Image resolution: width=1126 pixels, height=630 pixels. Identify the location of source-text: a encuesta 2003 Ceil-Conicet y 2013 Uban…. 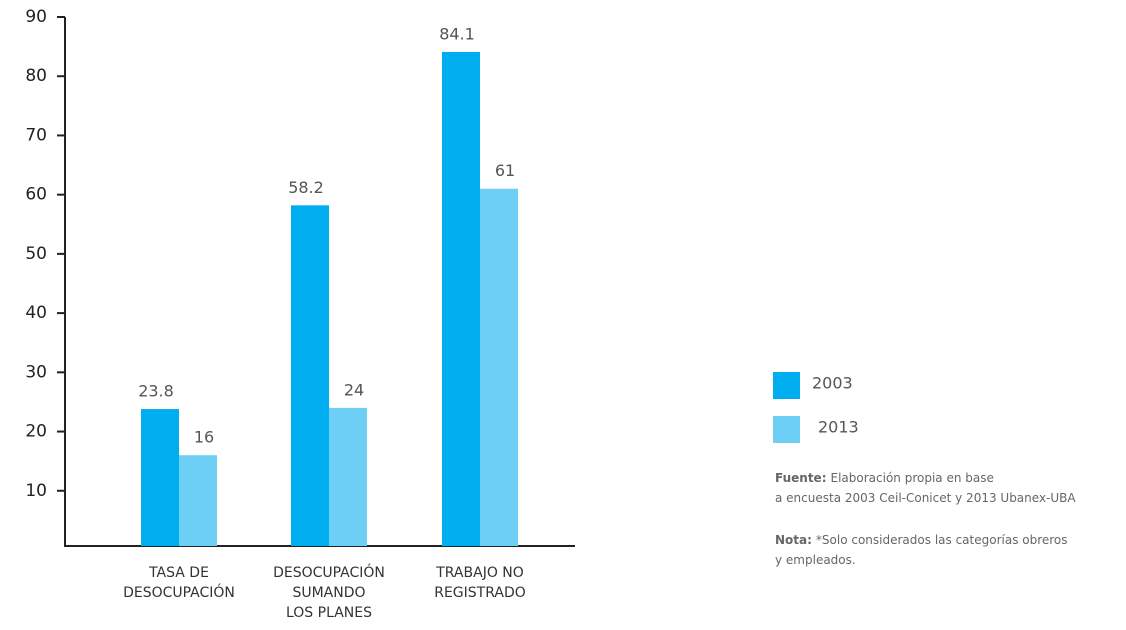
(925, 498).